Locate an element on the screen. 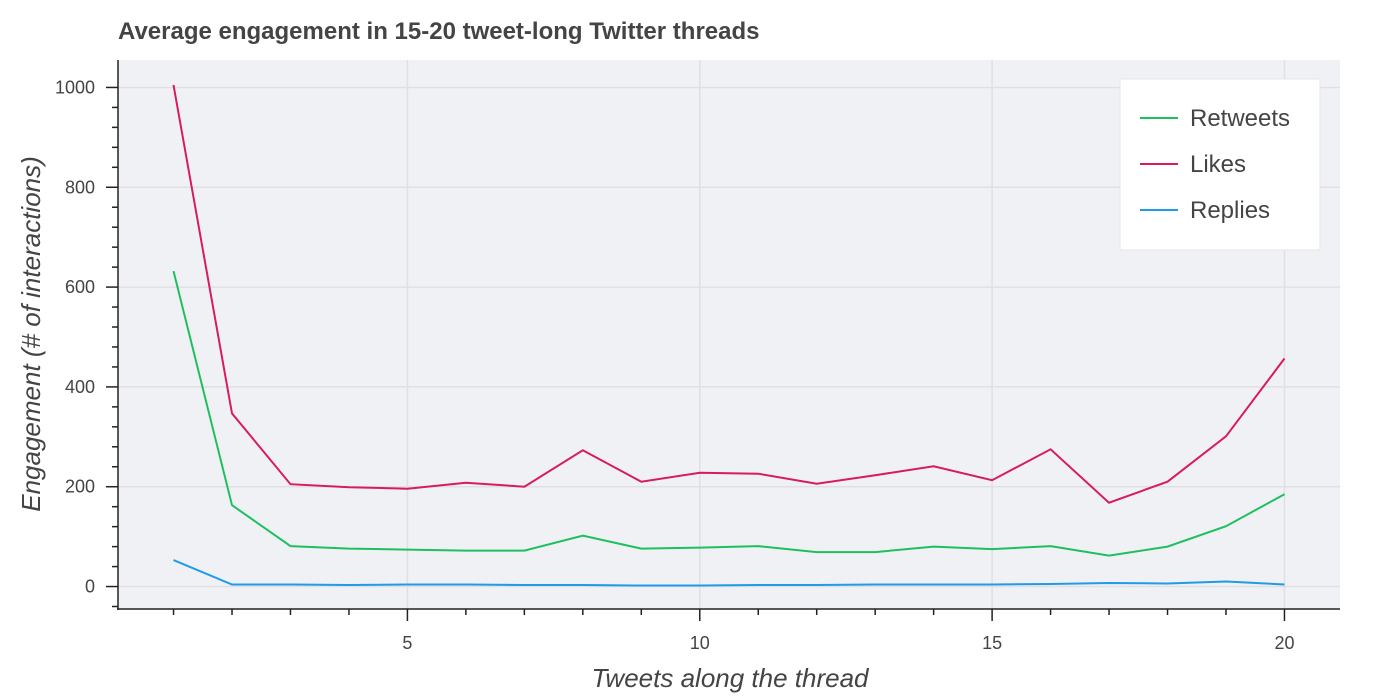 The height and width of the screenshot is (700, 1400). legend-label: Replies is located at coordinates (1230, 210).